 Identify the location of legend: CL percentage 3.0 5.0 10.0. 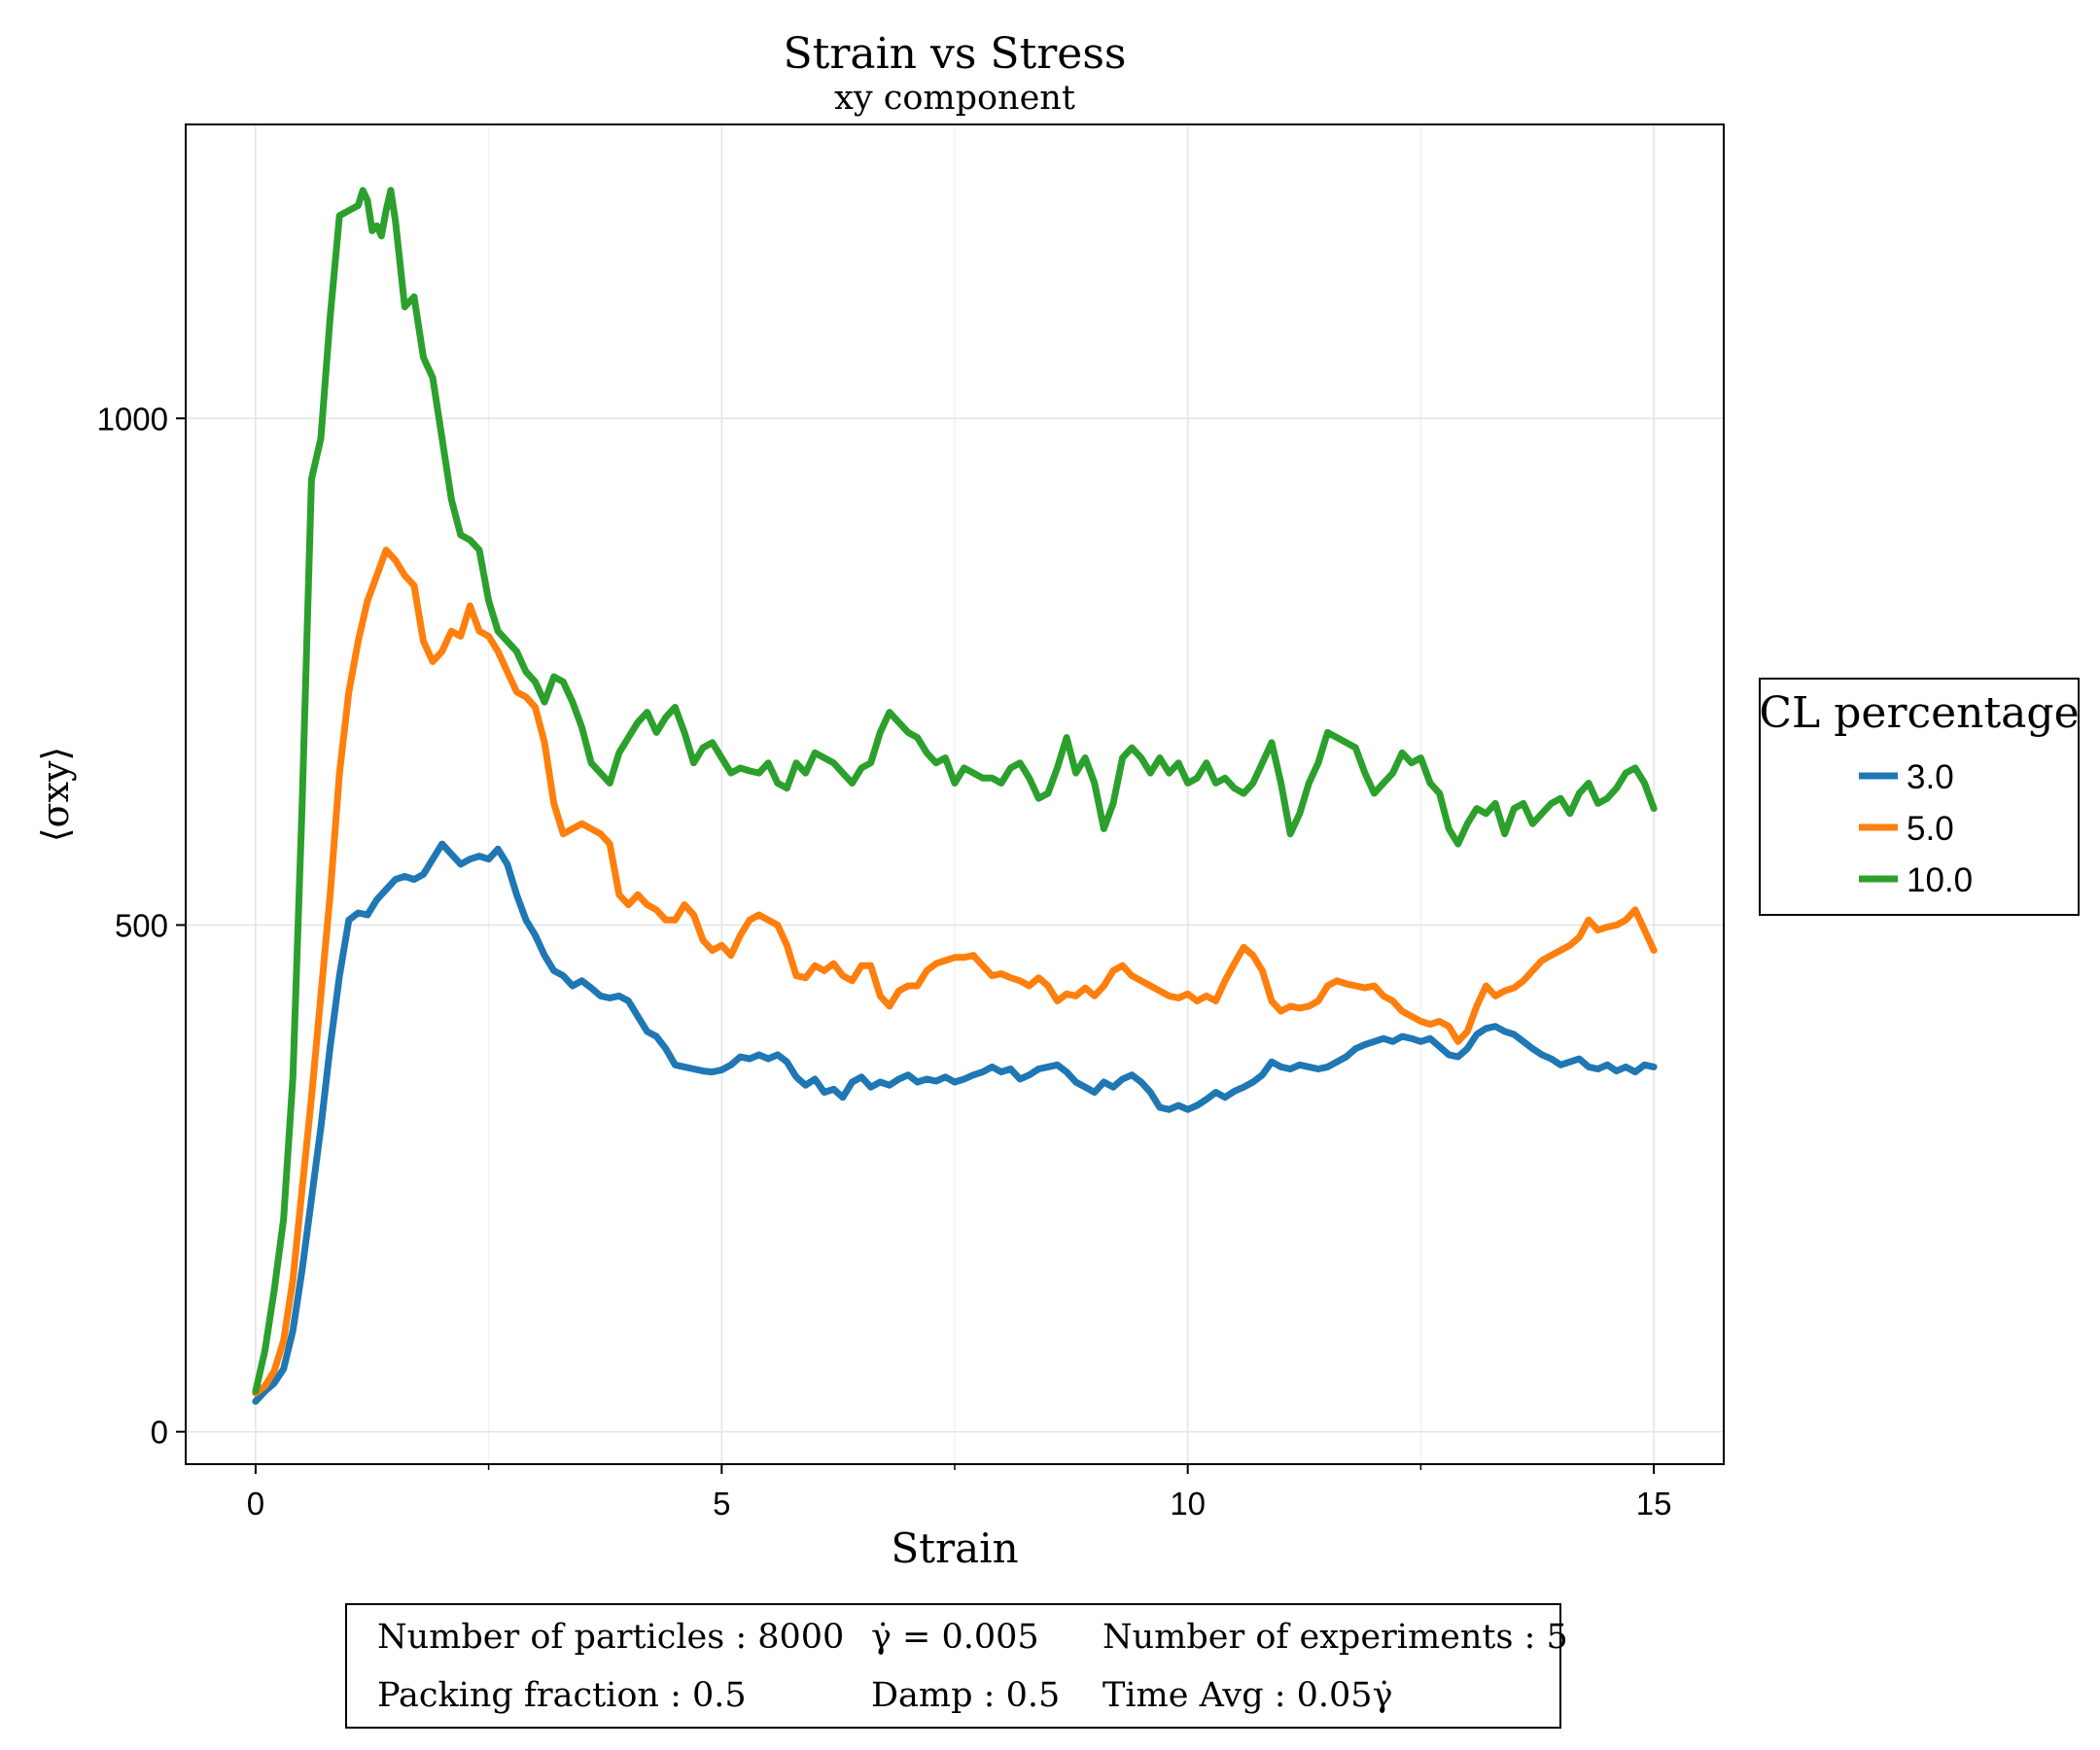
(1919, 797).